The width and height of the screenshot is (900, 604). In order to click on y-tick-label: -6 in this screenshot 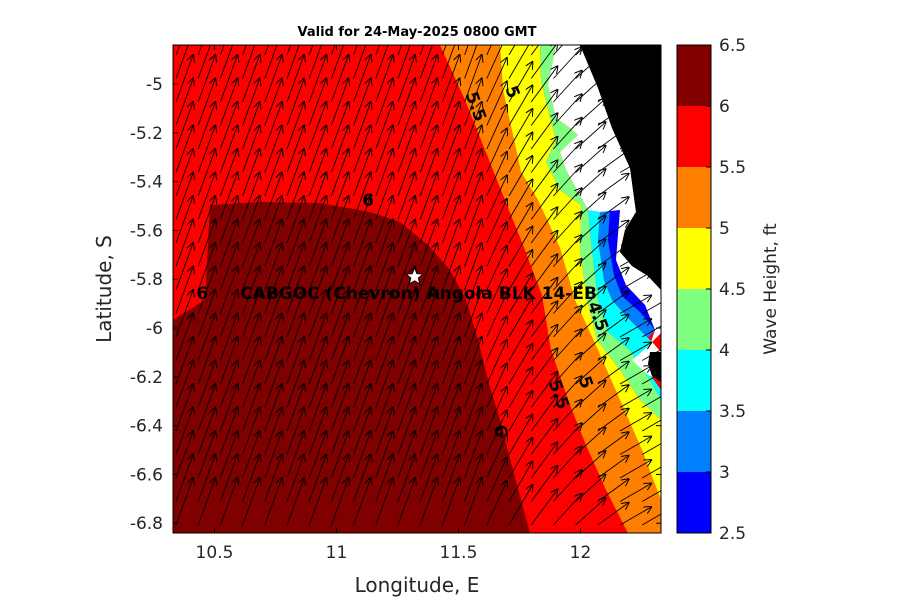, I will do `click(154, 329)`.